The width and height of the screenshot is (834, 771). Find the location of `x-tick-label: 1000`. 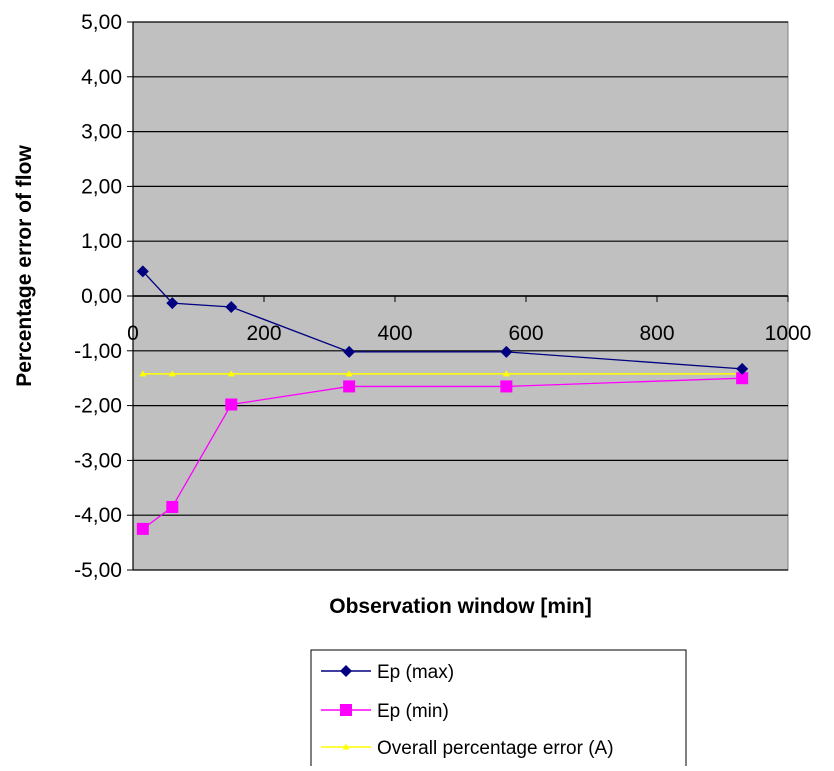

x-tick-label: 1000 is located at coordinates (788, 333).